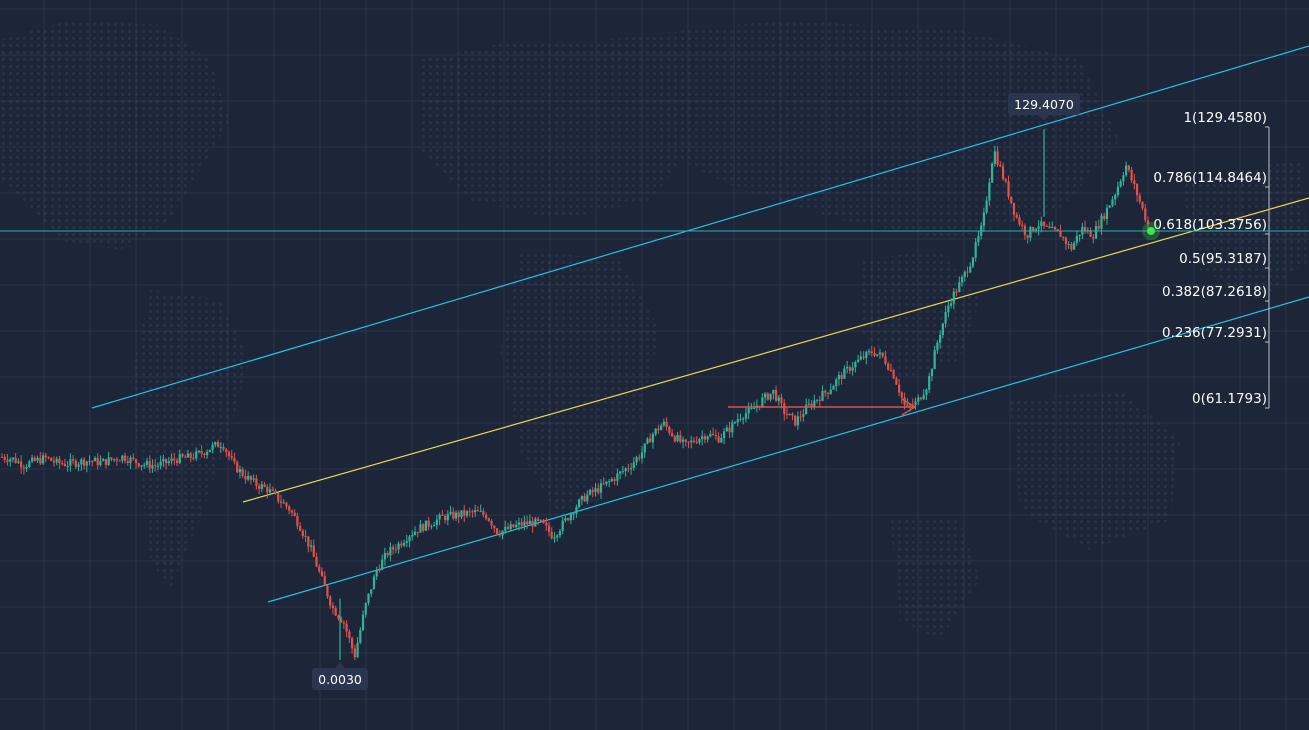  I want to click on fib-level-label: 1(129.4580), so click(1225, 118).